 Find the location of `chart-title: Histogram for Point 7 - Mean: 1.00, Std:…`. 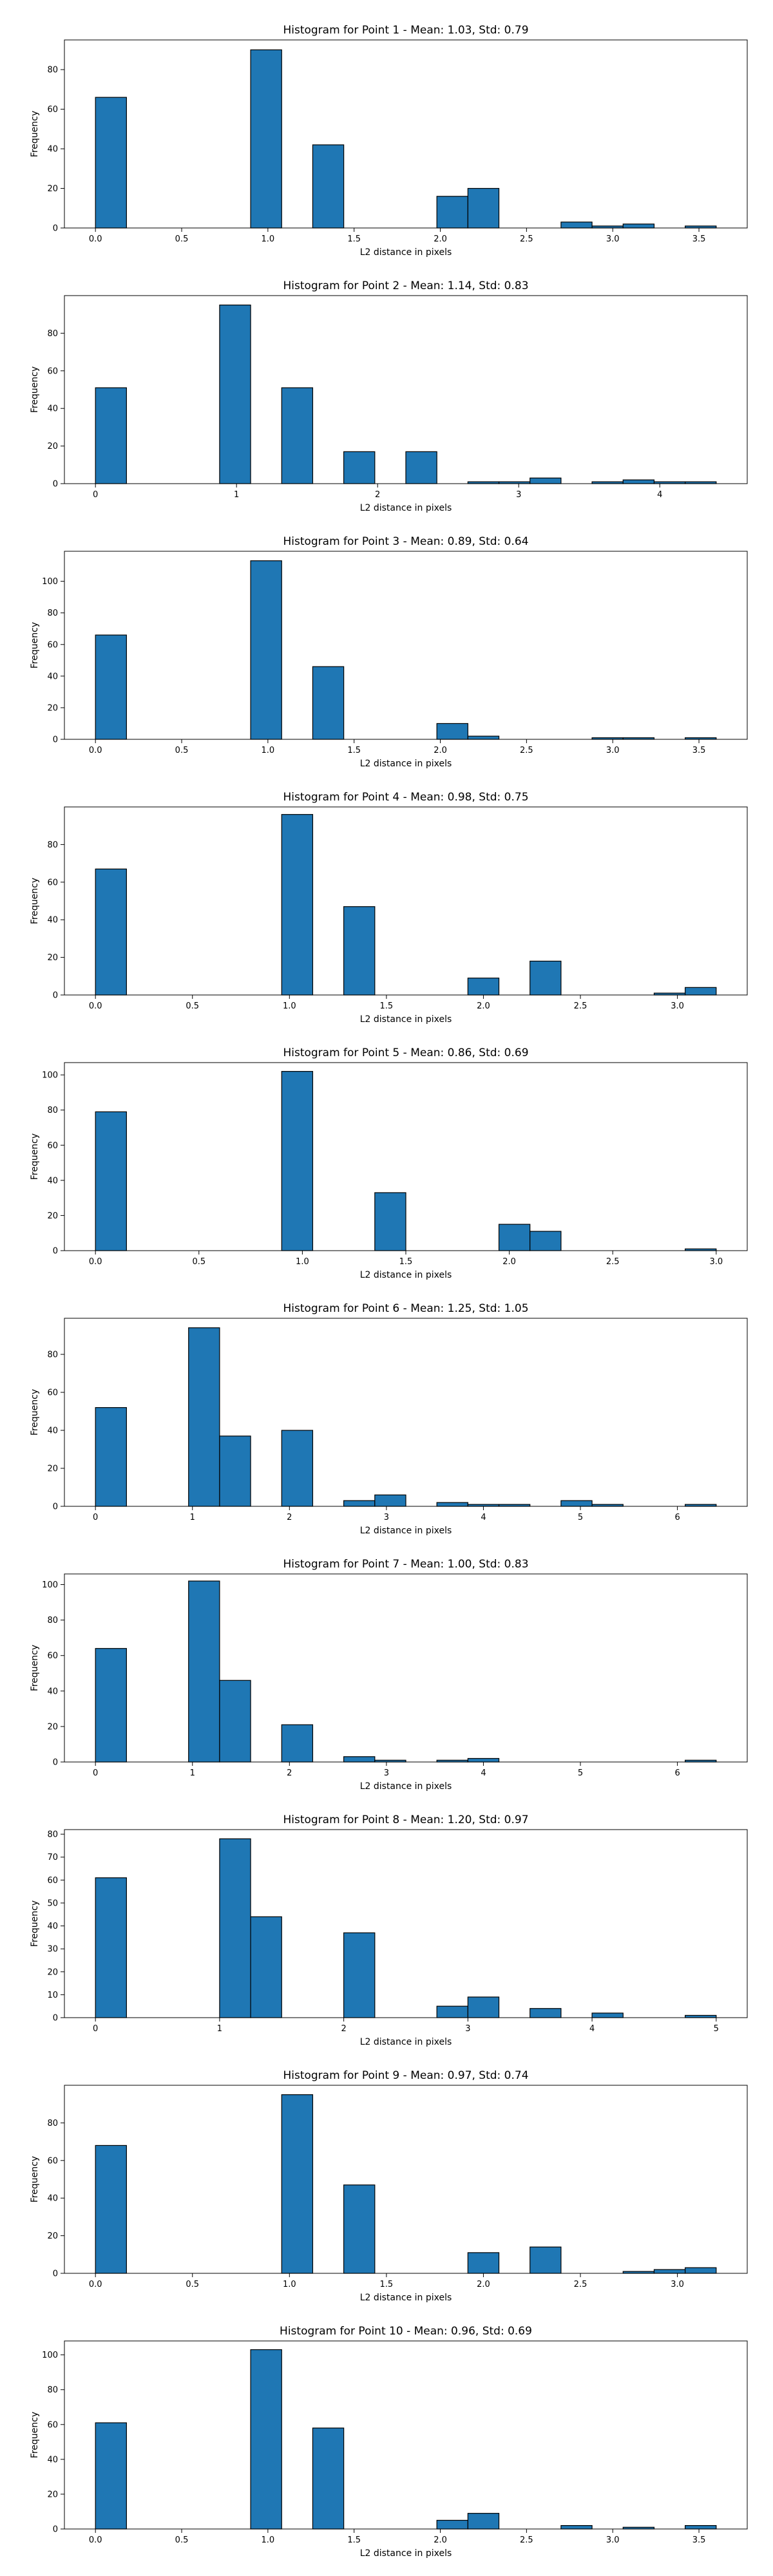

chart-title: Histogram for Point 7 - Mean: 1.00, Std:… is located at coordinates (405, 1564).